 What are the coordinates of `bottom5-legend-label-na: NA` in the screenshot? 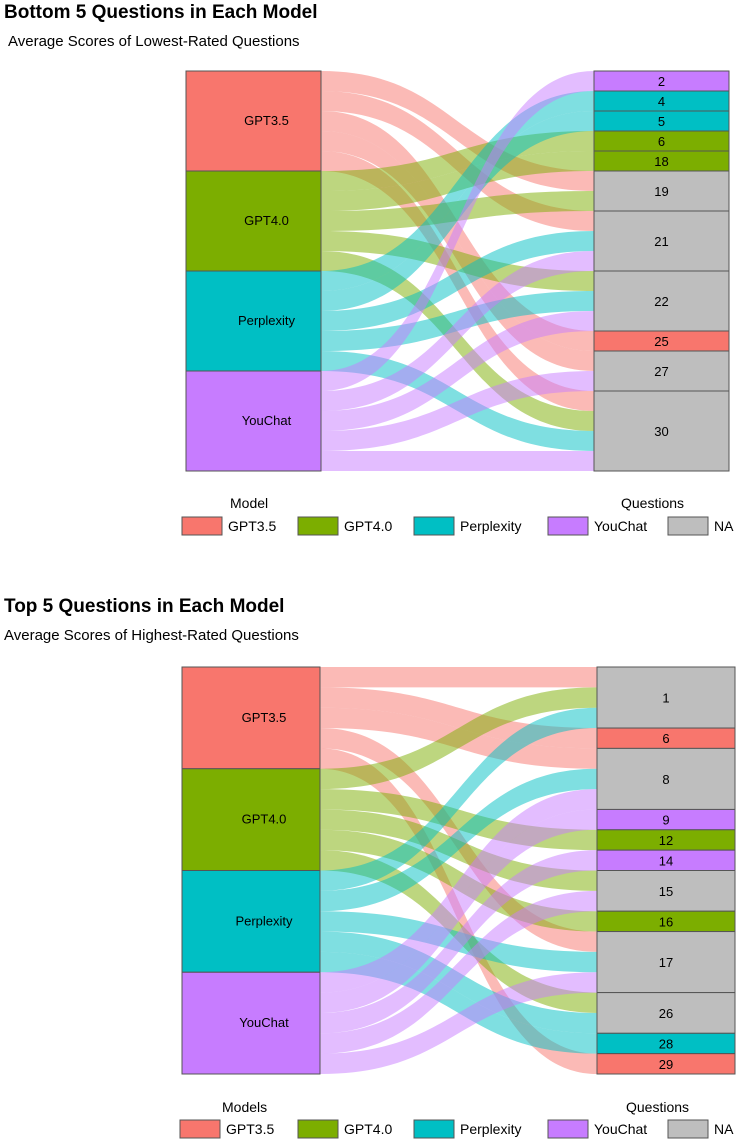 It's located at (724, 526).